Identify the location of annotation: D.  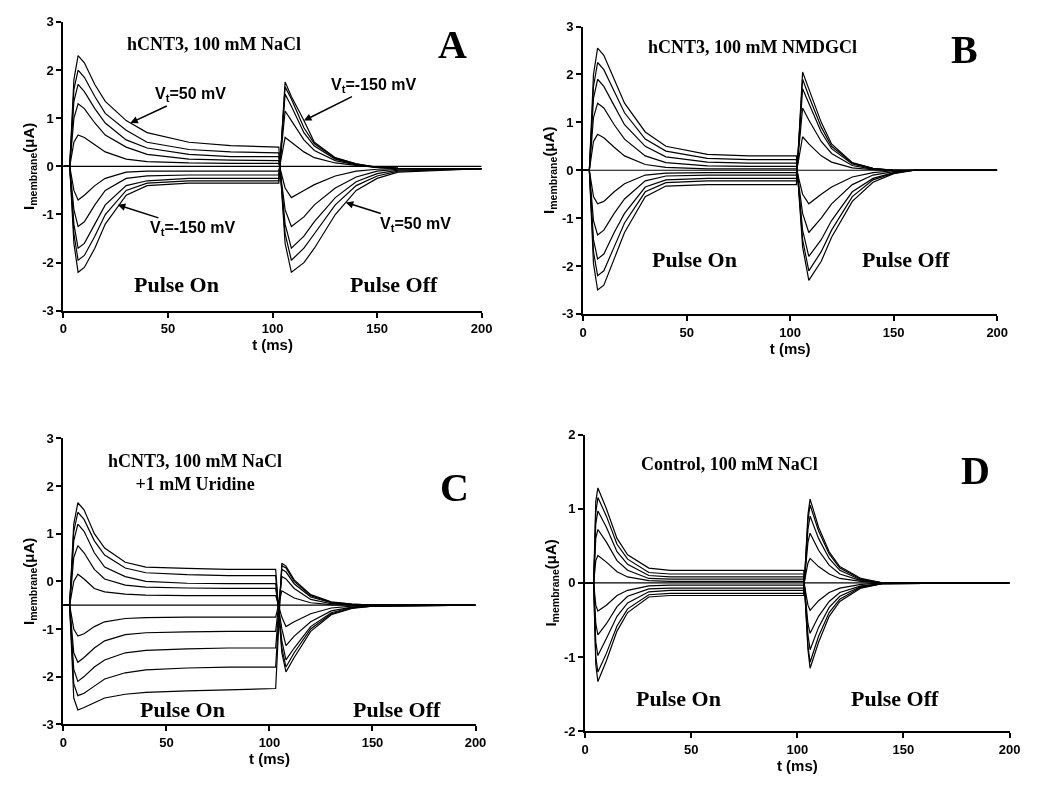
(975, 470).